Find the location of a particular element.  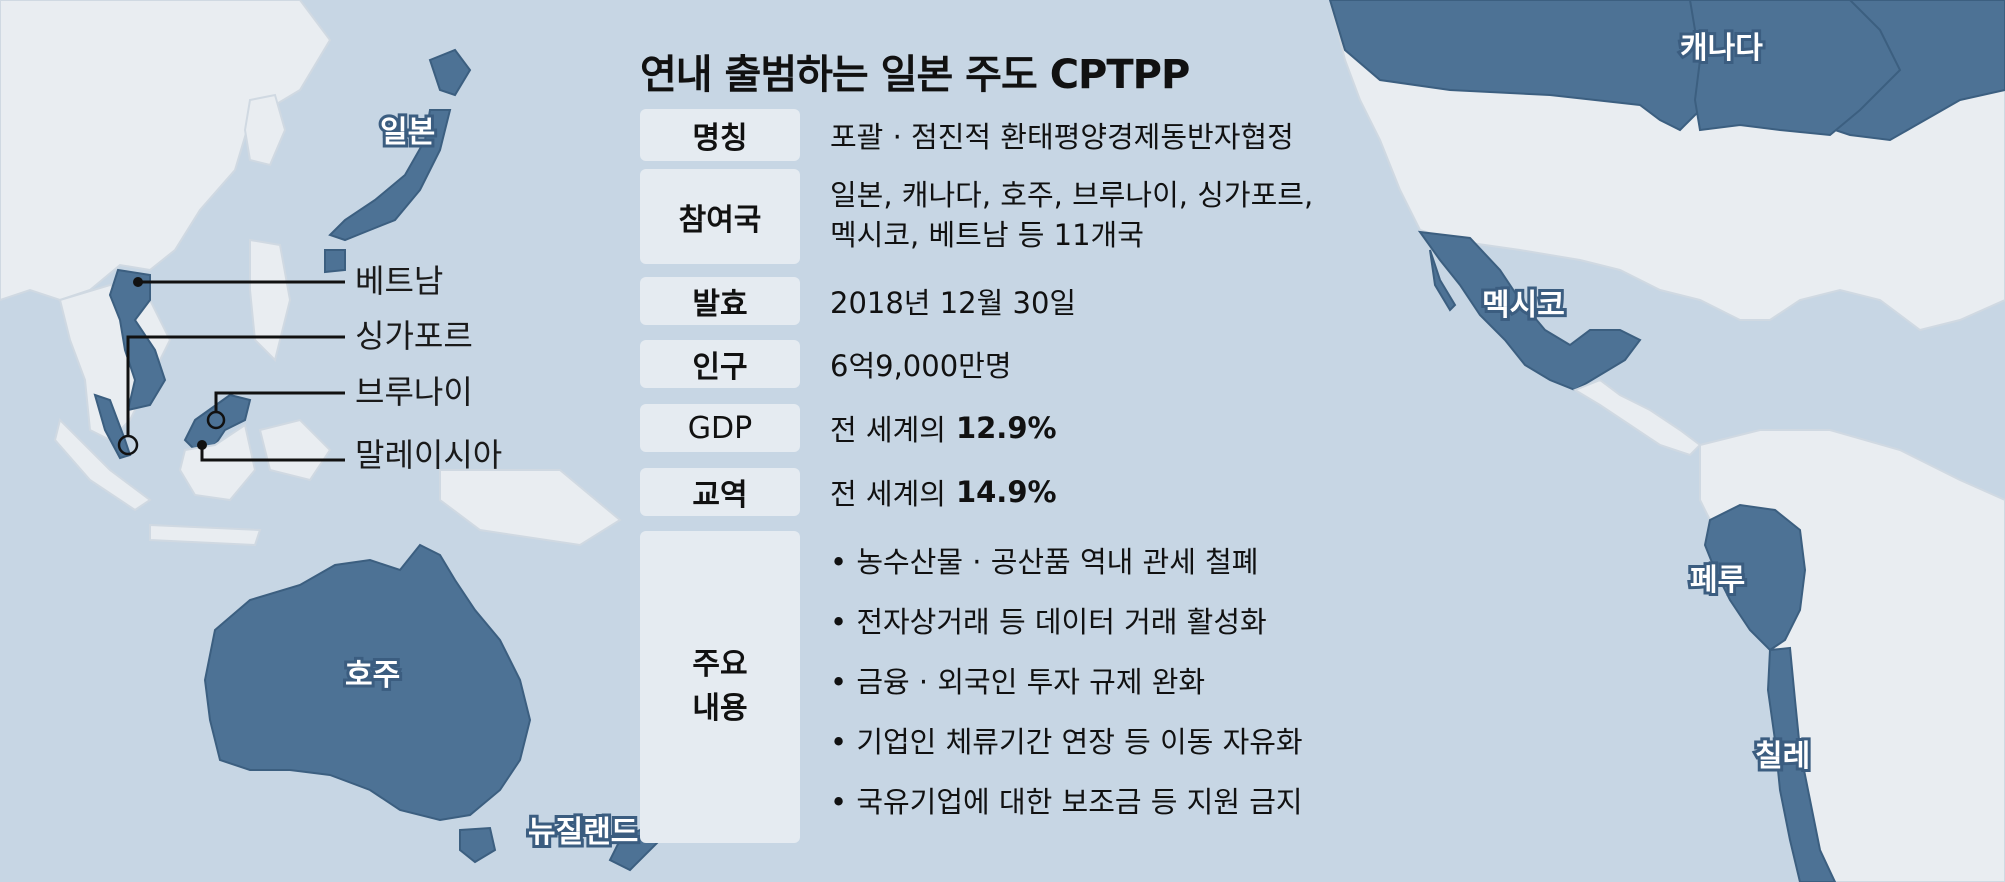

bullet-item: • 전자상거래 등 데이터 거래 활성화 is located at coordinates (1048, 622).